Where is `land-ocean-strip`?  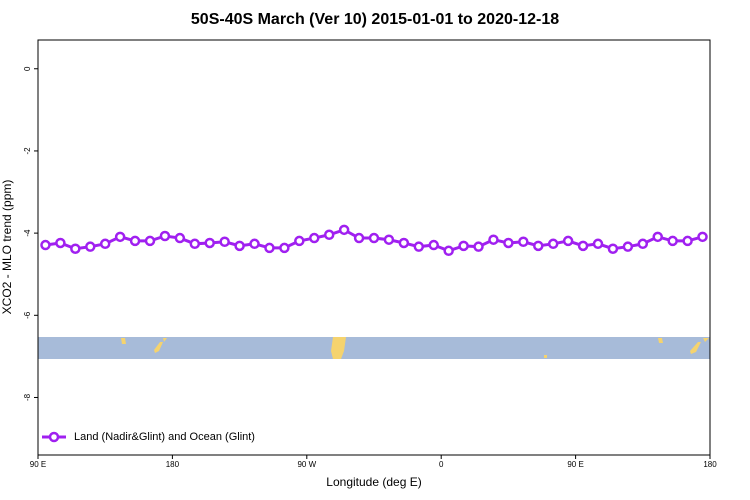 land-ocean-strip is located at coordinates (374, 348).